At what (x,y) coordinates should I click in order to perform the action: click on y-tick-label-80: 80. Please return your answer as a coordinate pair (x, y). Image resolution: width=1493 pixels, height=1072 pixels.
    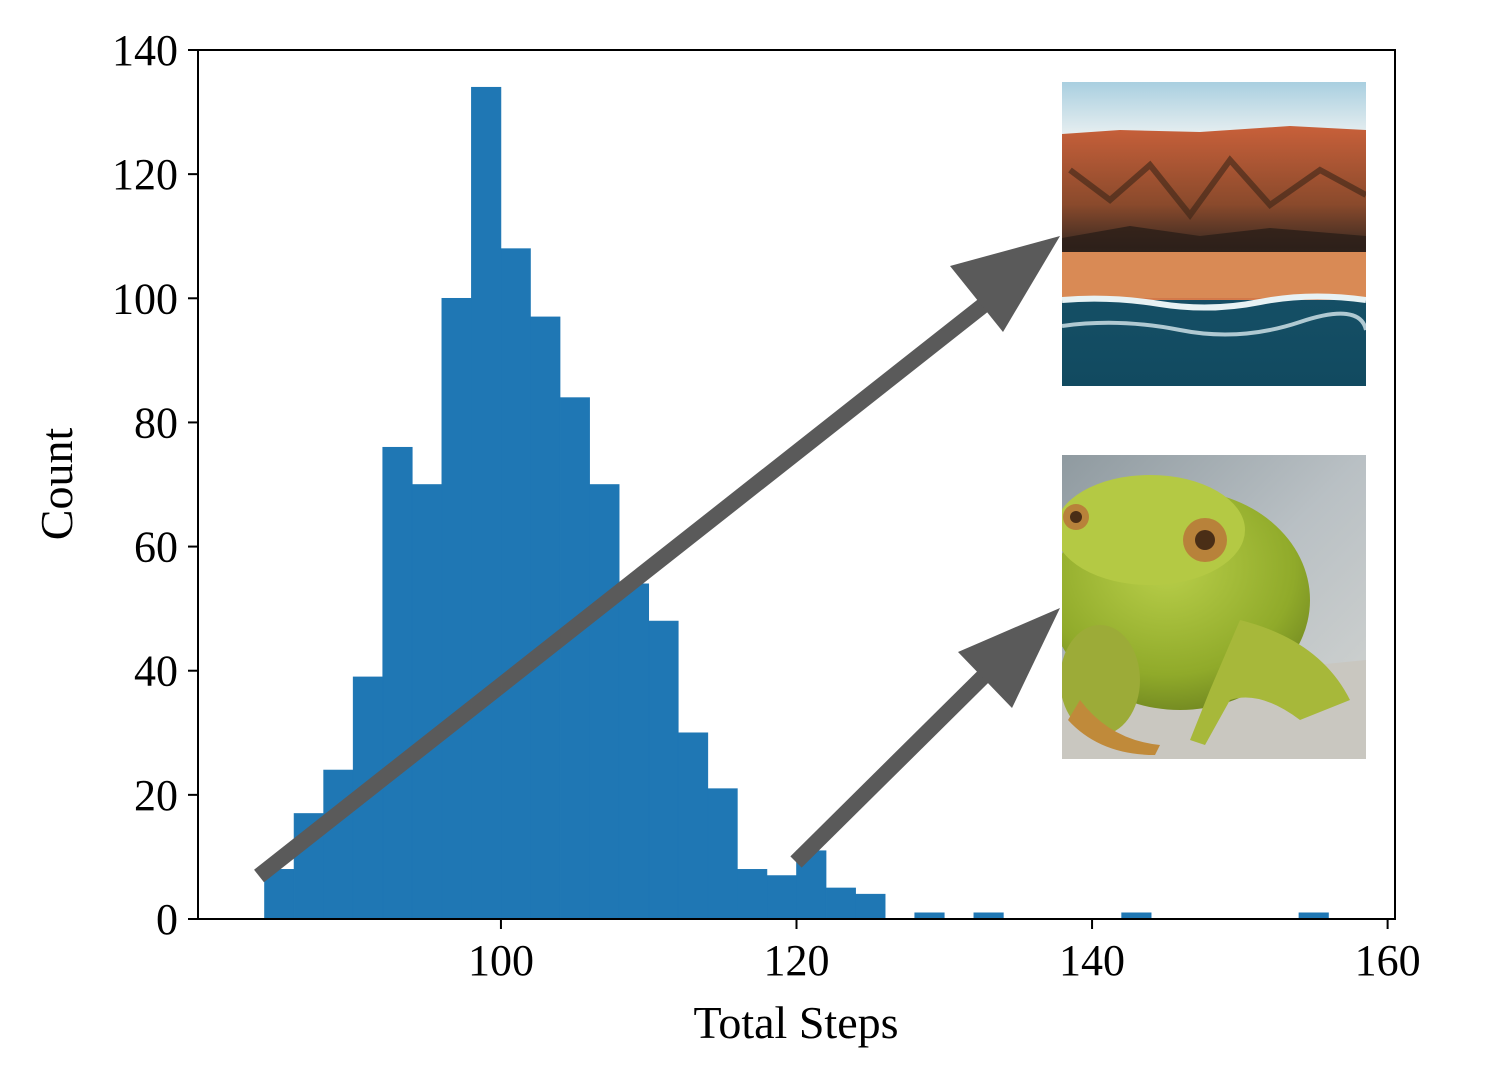
    Looking at the image, I should click on (156, 422).